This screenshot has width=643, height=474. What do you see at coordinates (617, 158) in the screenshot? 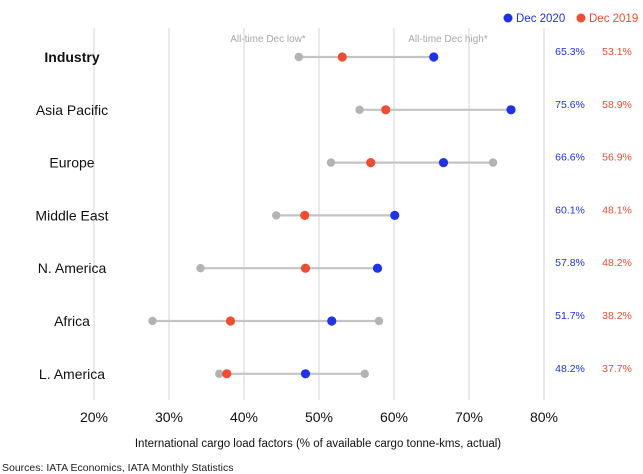
I see `dec2019-value-label: 56.9%` at bounding box center [617, 158].